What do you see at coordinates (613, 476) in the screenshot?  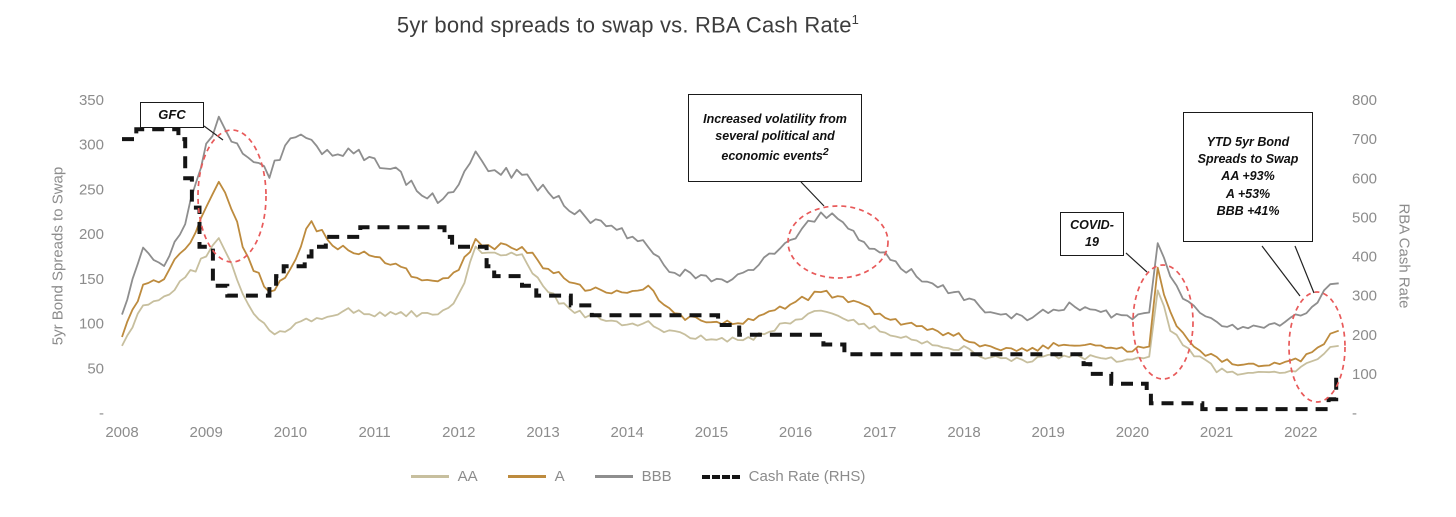 I see `bbb-line-swatch` at bounding box center [613, 476].